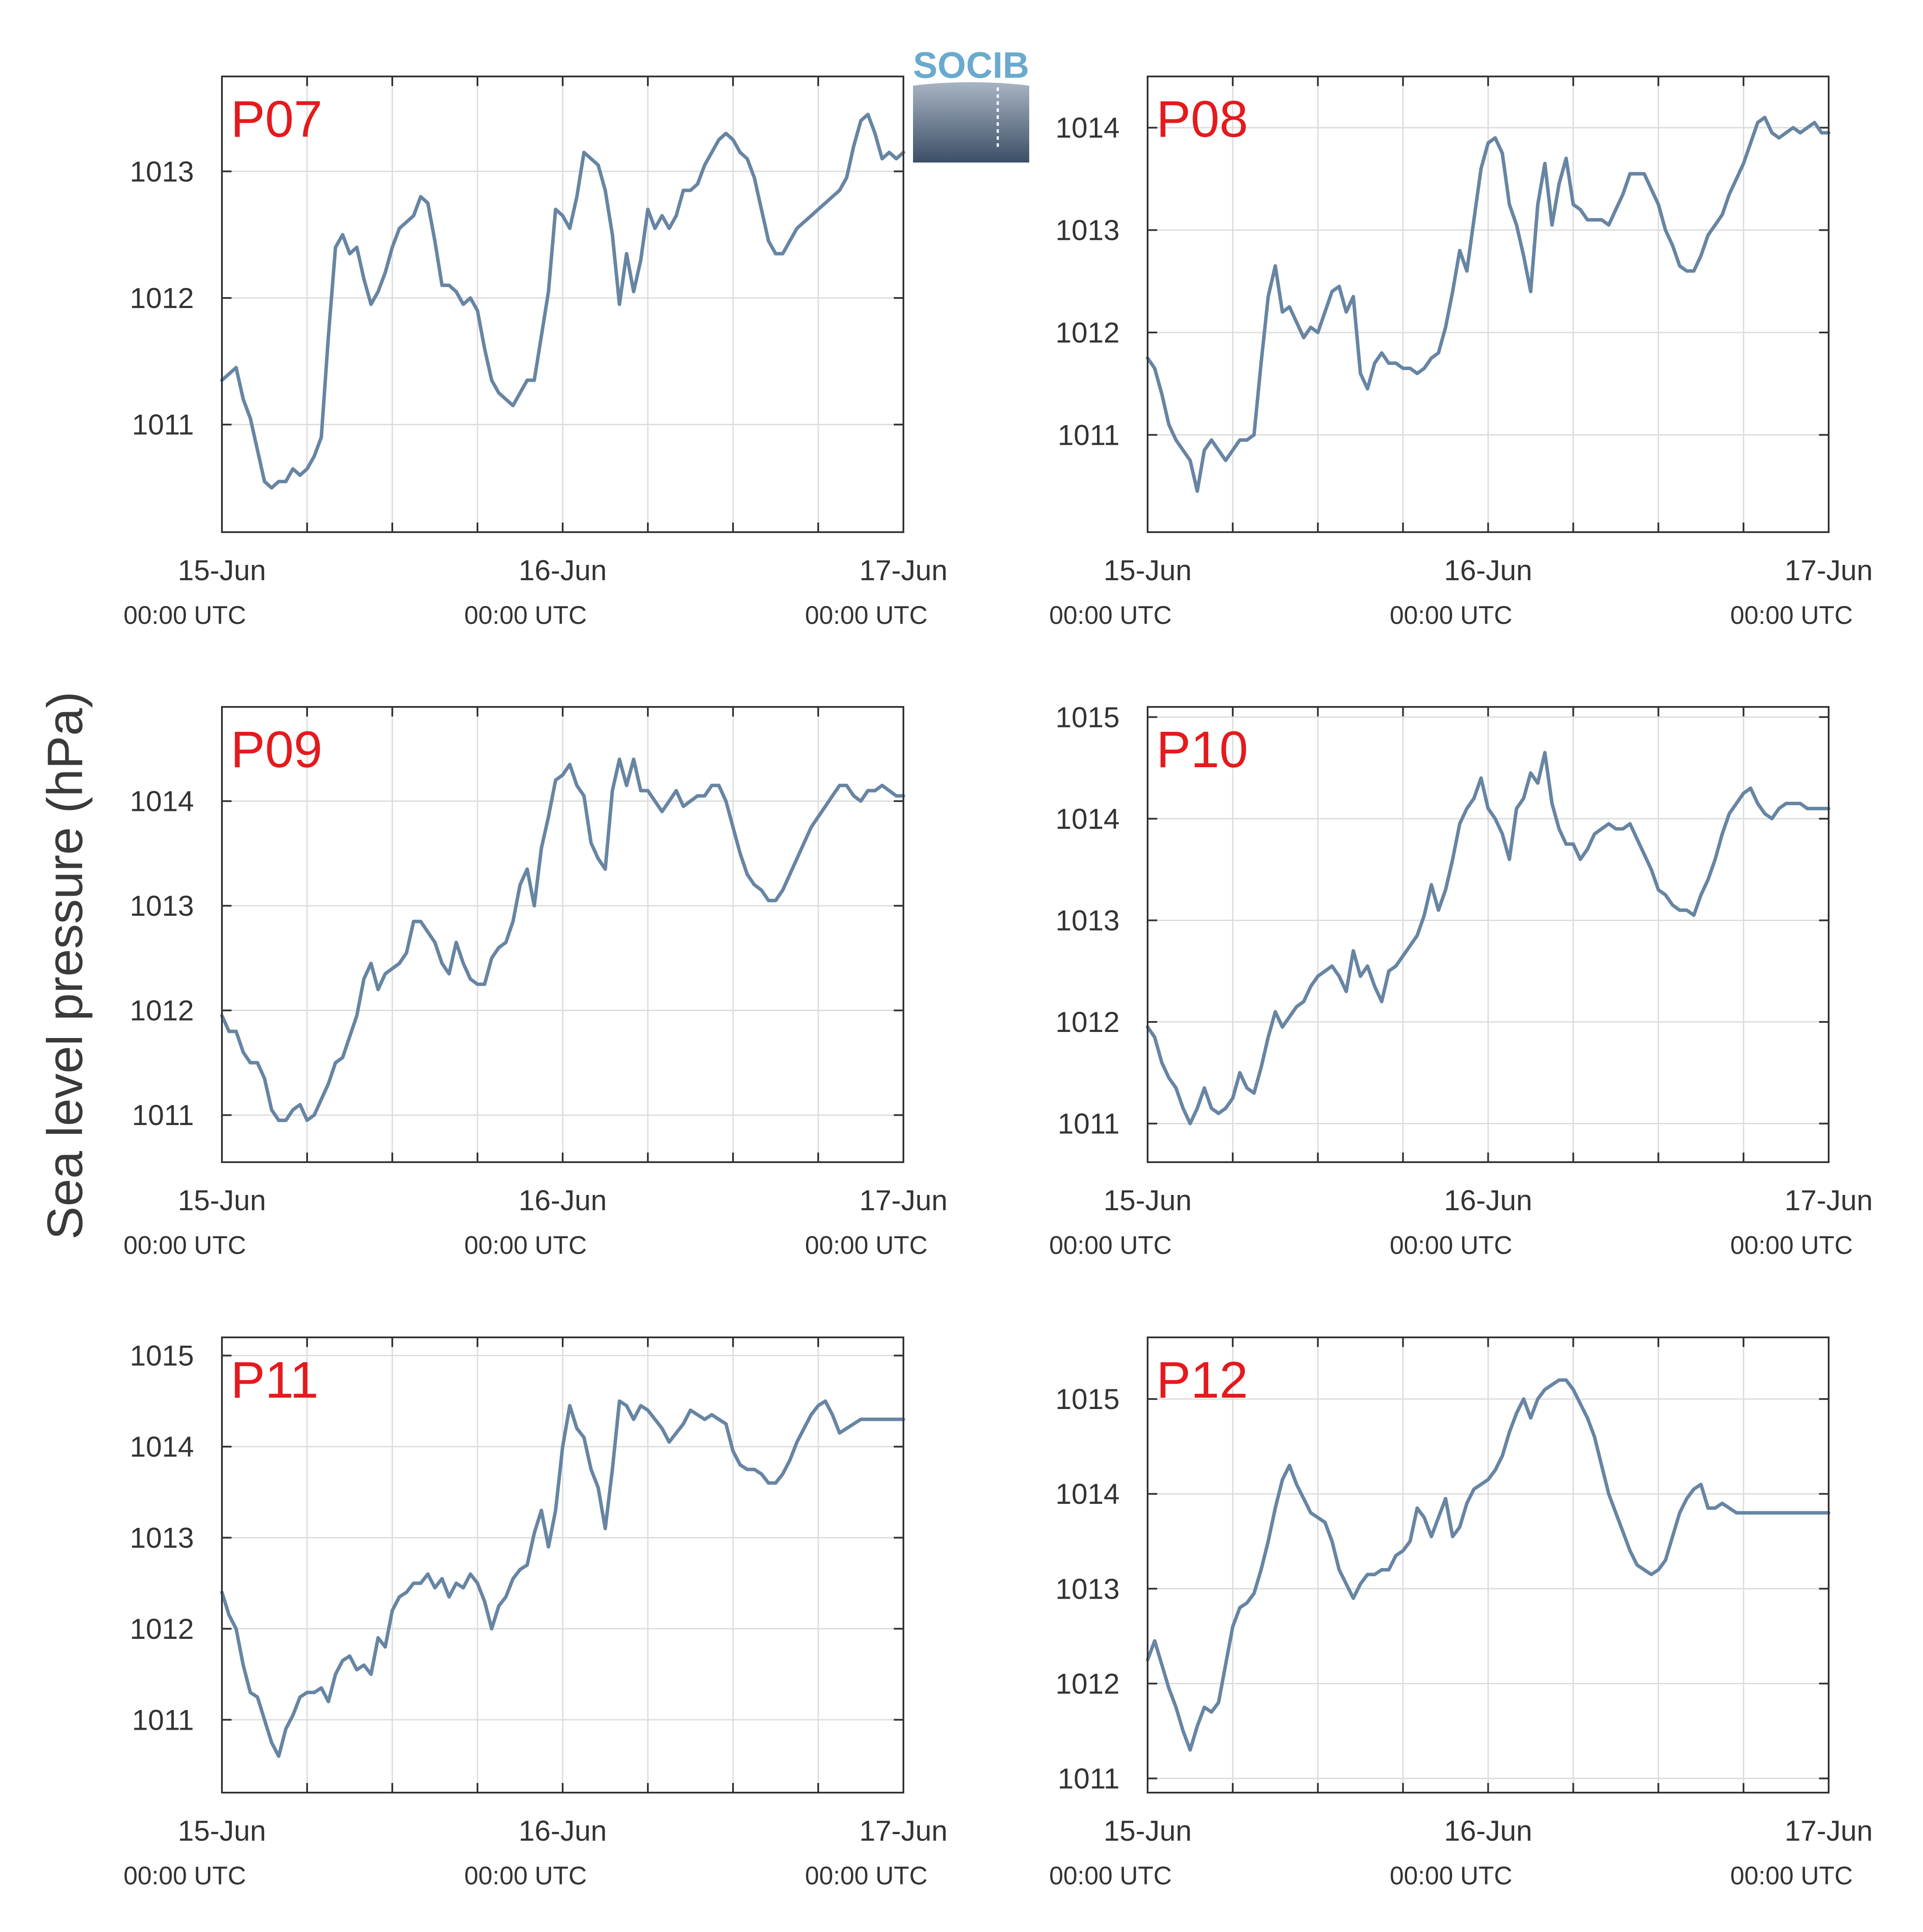 The width and height of the screenshot is (1923, 1932). Describe the element at coordinates (276, 119) in the screenshot. I see `panel-label: P07` at that location.